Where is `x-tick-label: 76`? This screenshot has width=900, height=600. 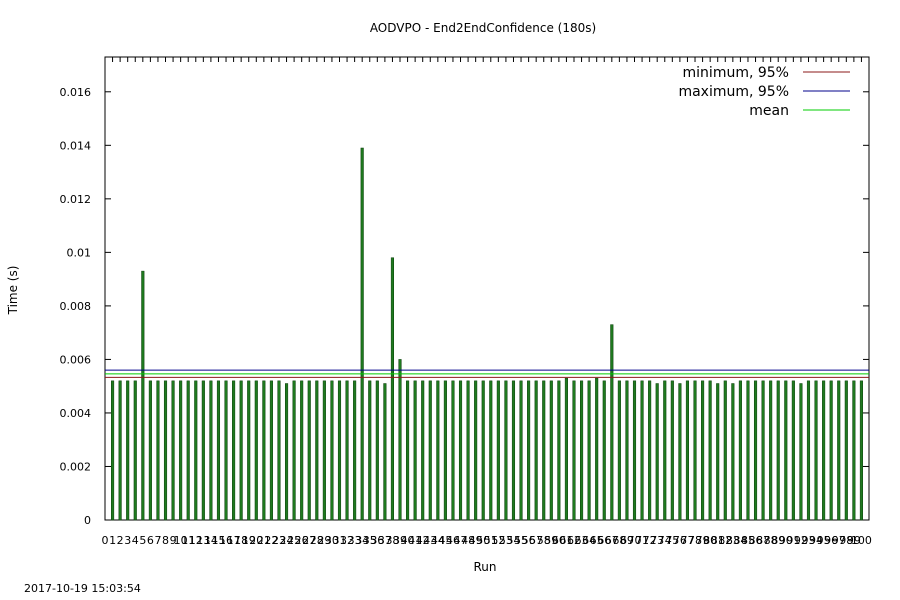
x-tick-label: 76 is located at coordinates (680, 540).